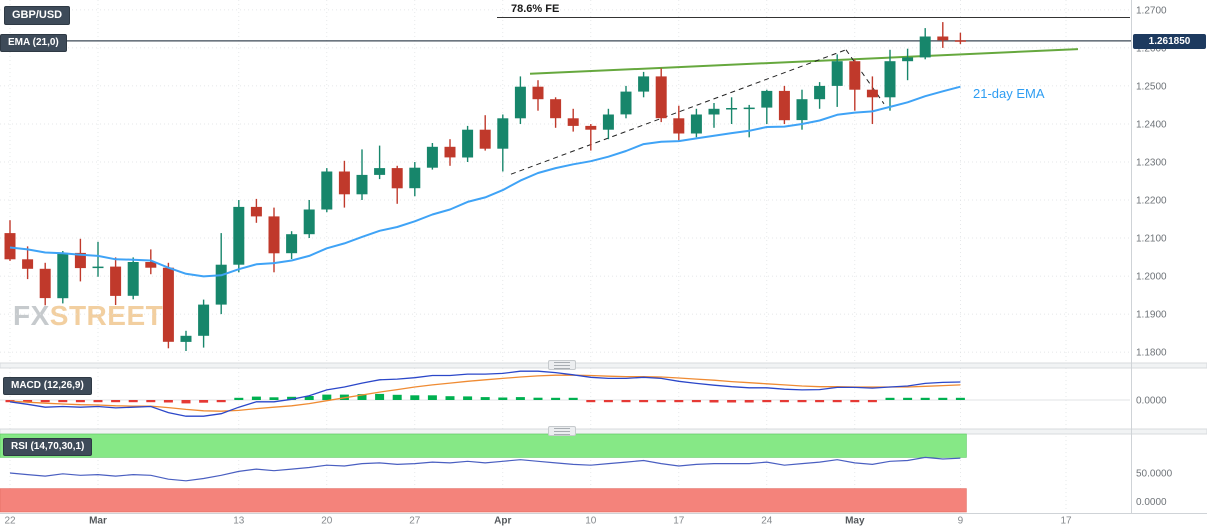 The width and height of the screenshot is (1207, 526). Describe the element at coordinates (1151, 10) in the screenshot. I see `svg-text: 1.2700` at that location.